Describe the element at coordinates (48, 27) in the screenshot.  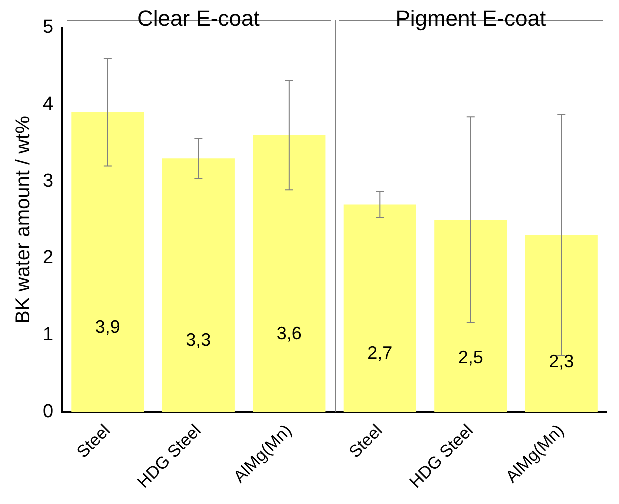
I see `y-tick-label: 5` at that location.